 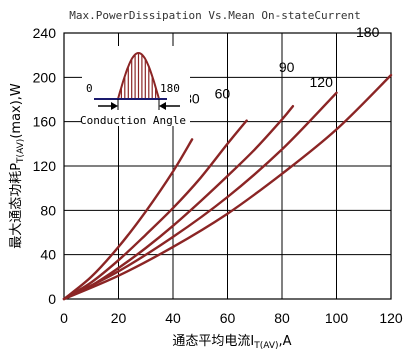 I want to click on y-axis-ticks: 0 40 80 120 160 200 240, so click(x=45, y=166).